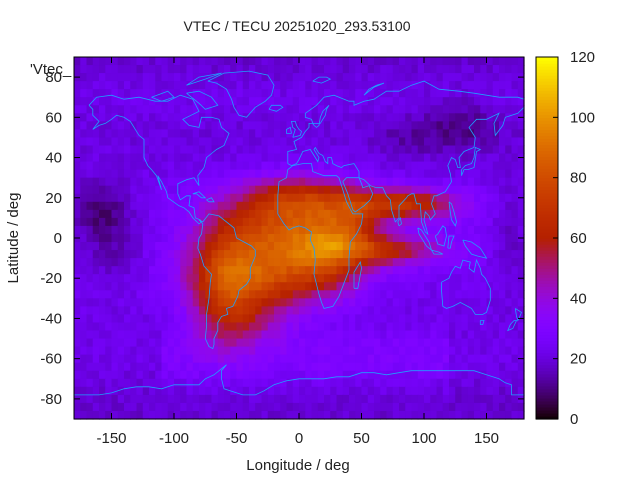  What do you see at coordinates (53, 158) in the screenshot?
I see `y-tick-label: 40` at bounding box center [53, 158].